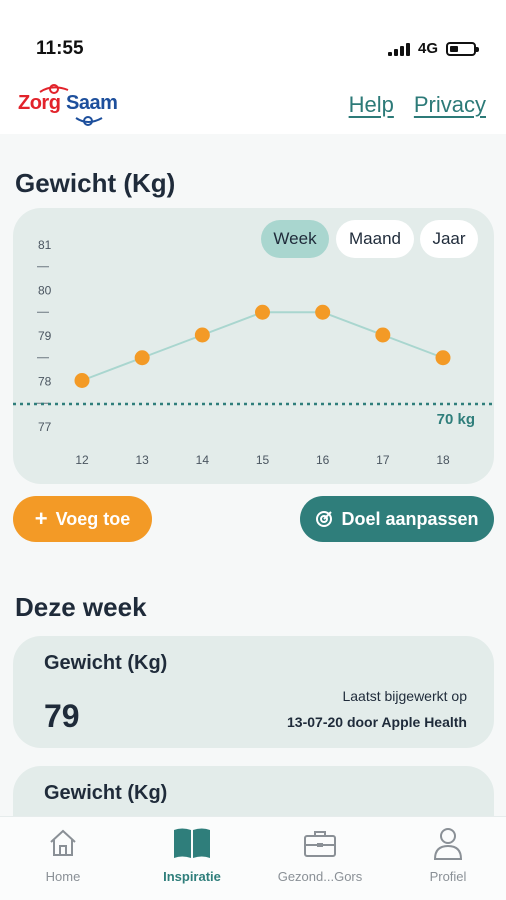 This screenshot has width=506, height=900. What do you see at coordinates (449, 239) in the screenshot?
I see `period-year-button: Jaar` at bounding box center [449, 239].